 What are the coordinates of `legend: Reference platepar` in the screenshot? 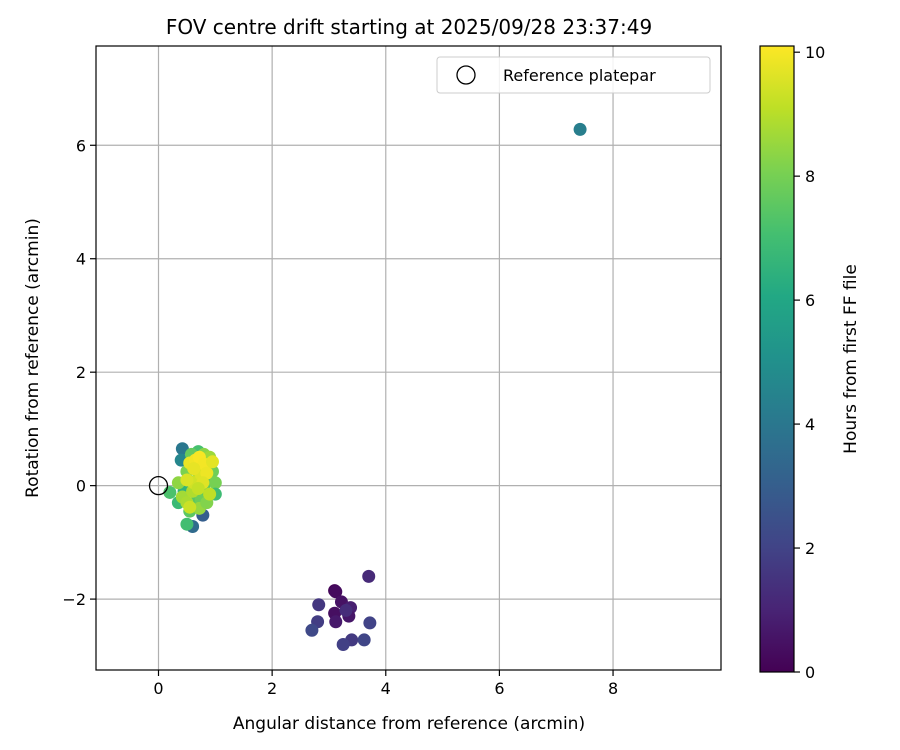 It's located at (573, 75).